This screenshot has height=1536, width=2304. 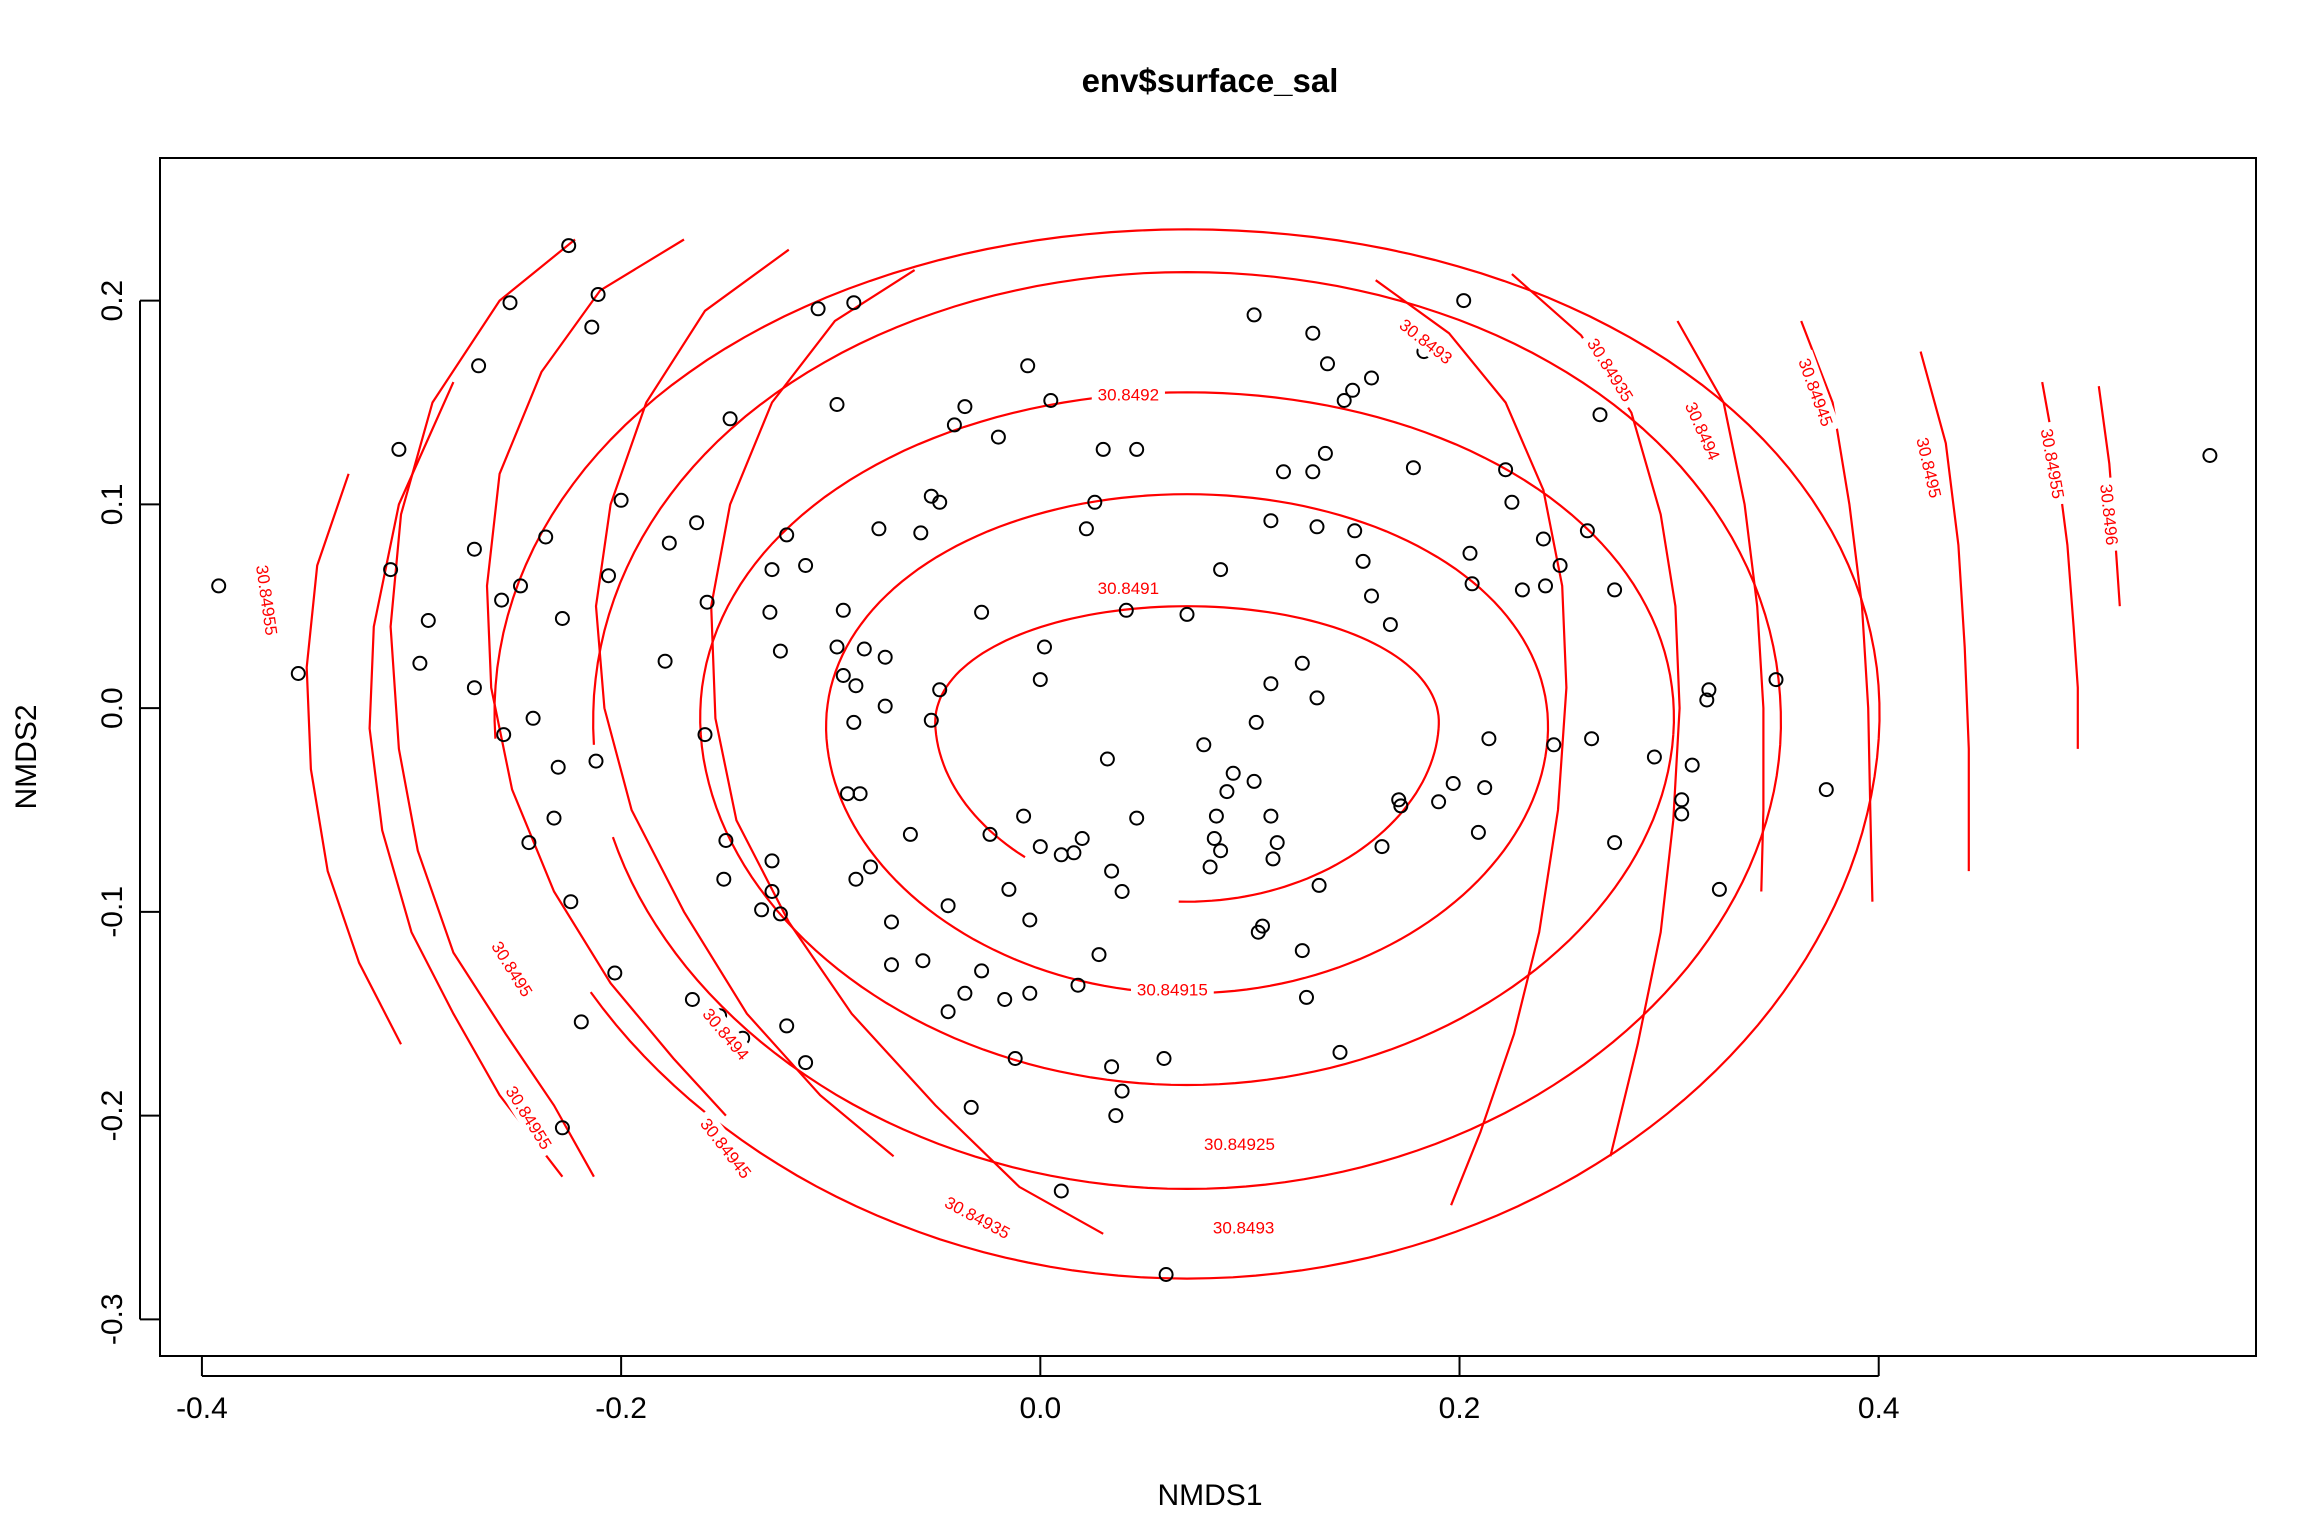 What do you see at coordinates (1210, 80) in the screenshot?
I see `chart-title: env$surface_sal` at bounding box center [1210, 80].